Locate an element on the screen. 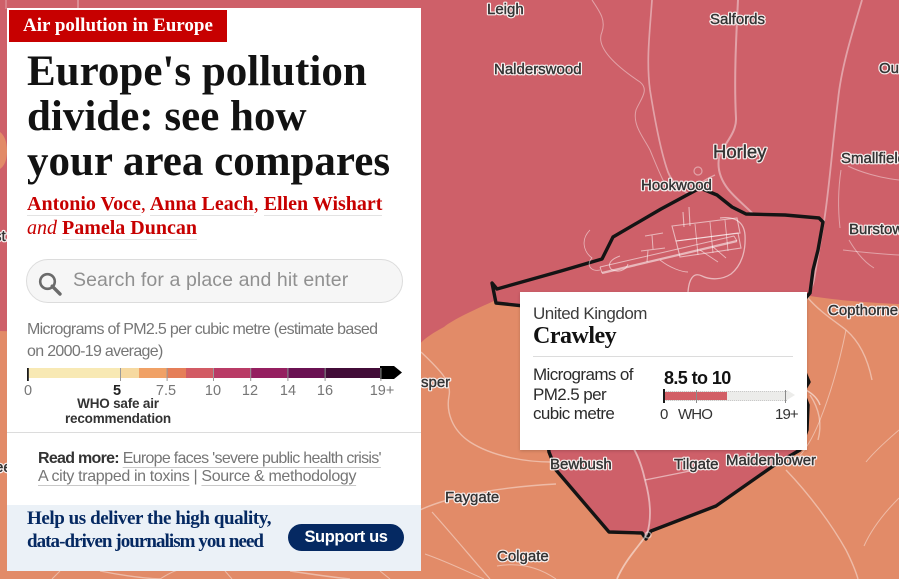 This screenshot has width=899, height=579. svg-text: Faygate is located at coordinates (472, 497).